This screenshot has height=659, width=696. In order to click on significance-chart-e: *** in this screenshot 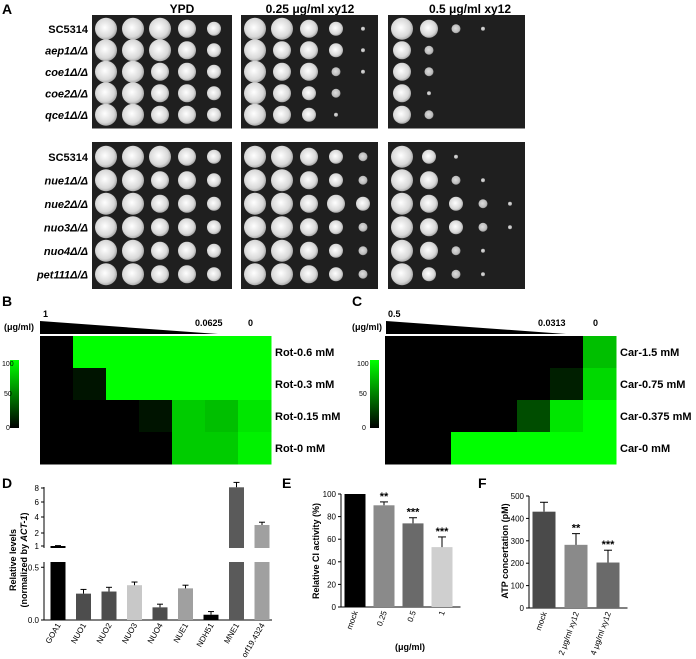, I will do `click(443, 532)`.